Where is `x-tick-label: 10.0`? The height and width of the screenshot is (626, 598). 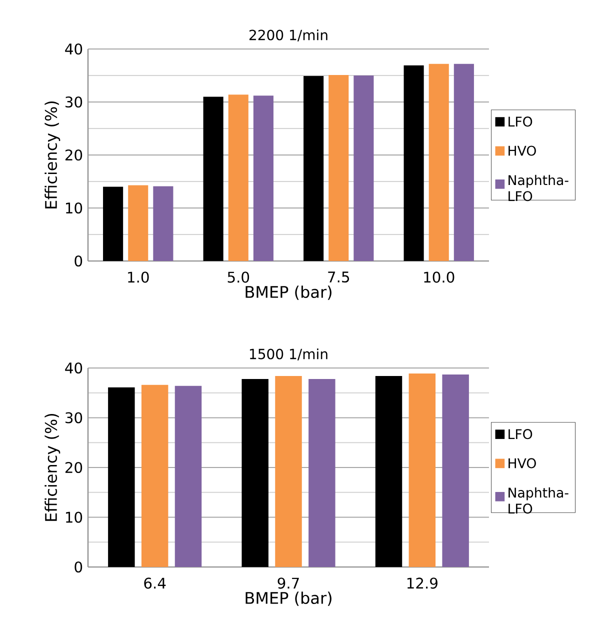
x-tick-label: 10.0 is located at coordinates (439, 277).